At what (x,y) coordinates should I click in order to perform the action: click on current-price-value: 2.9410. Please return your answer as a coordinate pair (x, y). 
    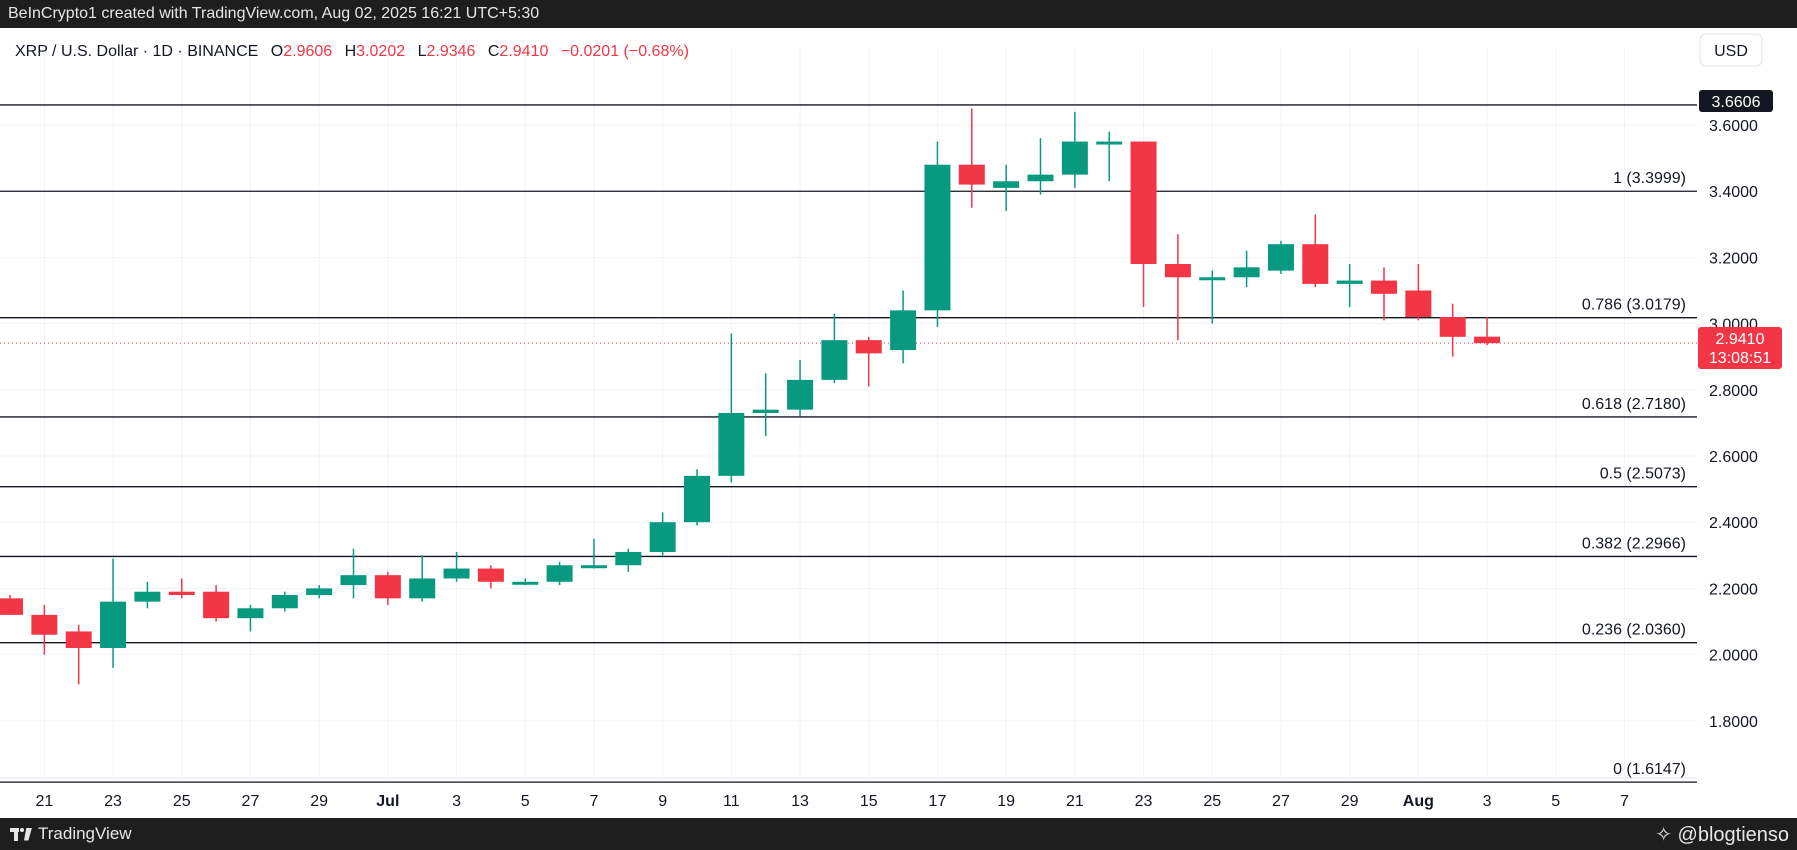
    Looking at the image, I should click on (1740, 339).